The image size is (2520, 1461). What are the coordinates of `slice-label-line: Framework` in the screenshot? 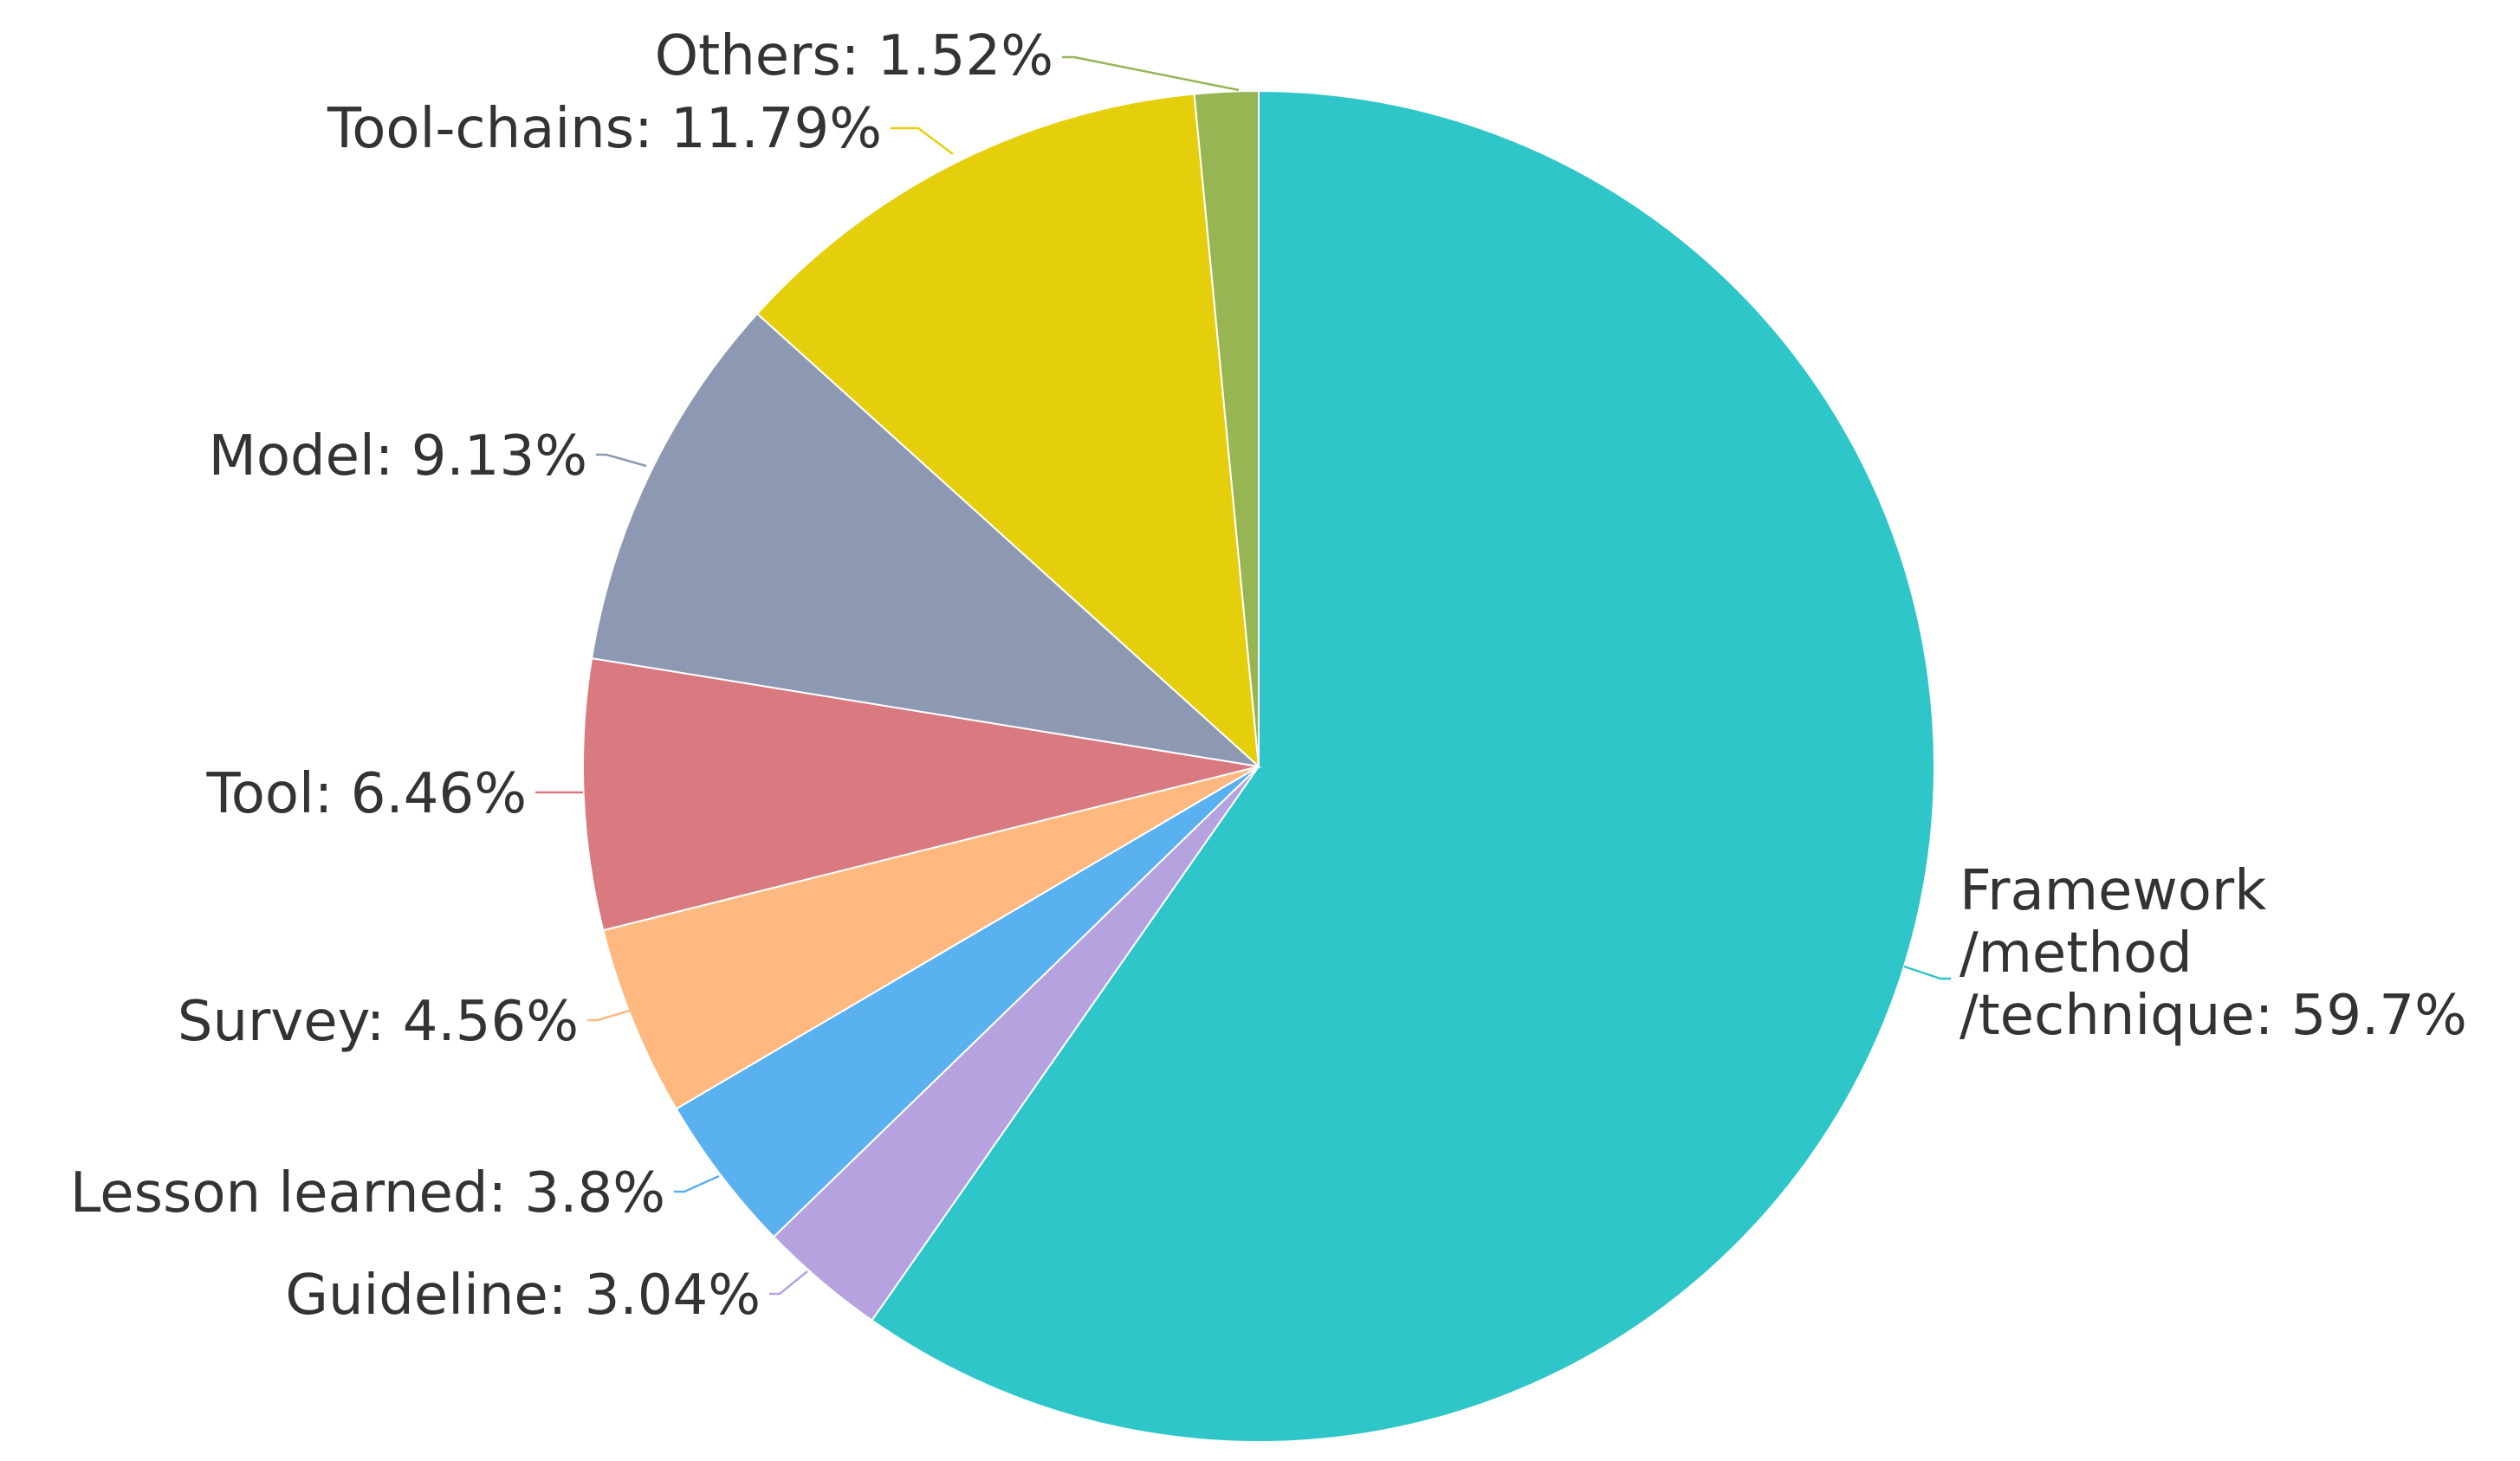 It's located at (2113, 891).